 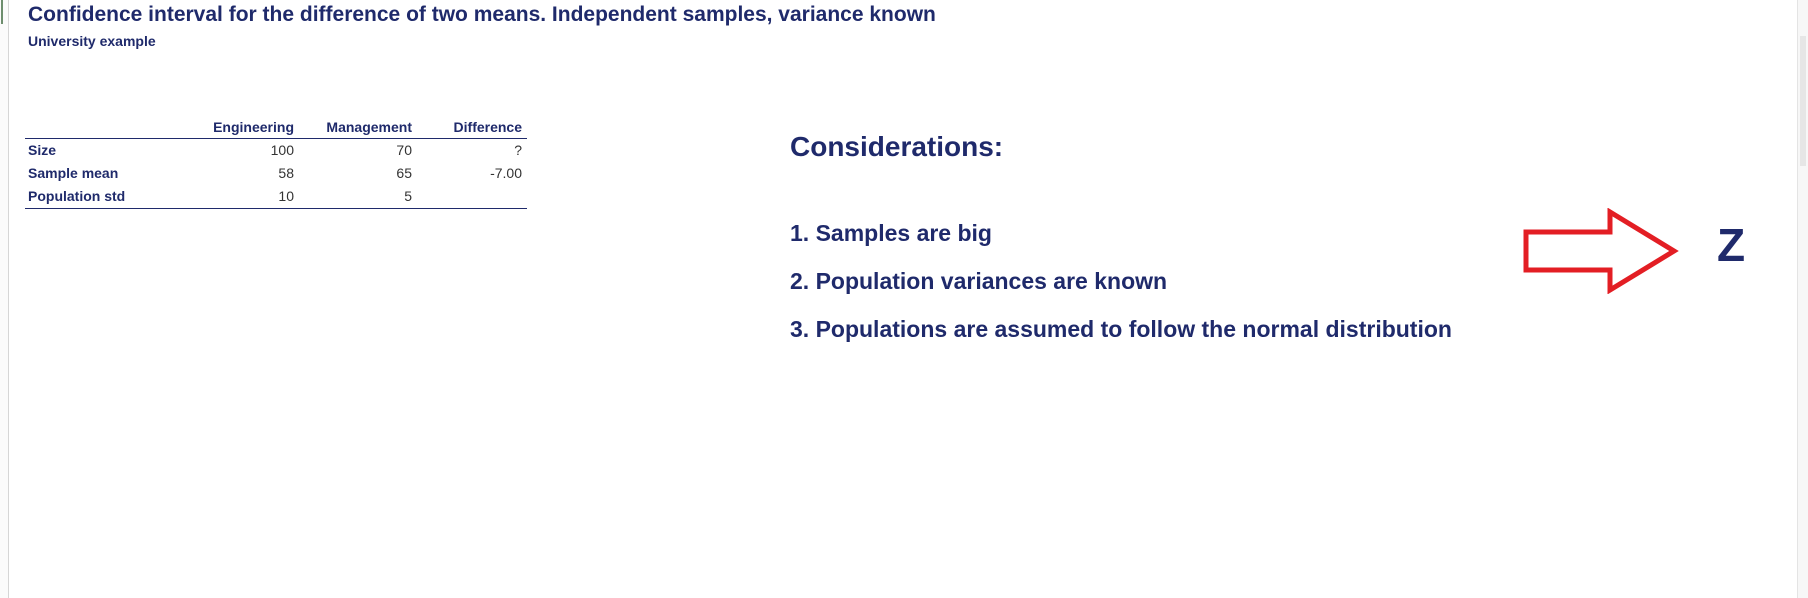 I want to click on row-label: Sample mean, so click(x=73, y=173).